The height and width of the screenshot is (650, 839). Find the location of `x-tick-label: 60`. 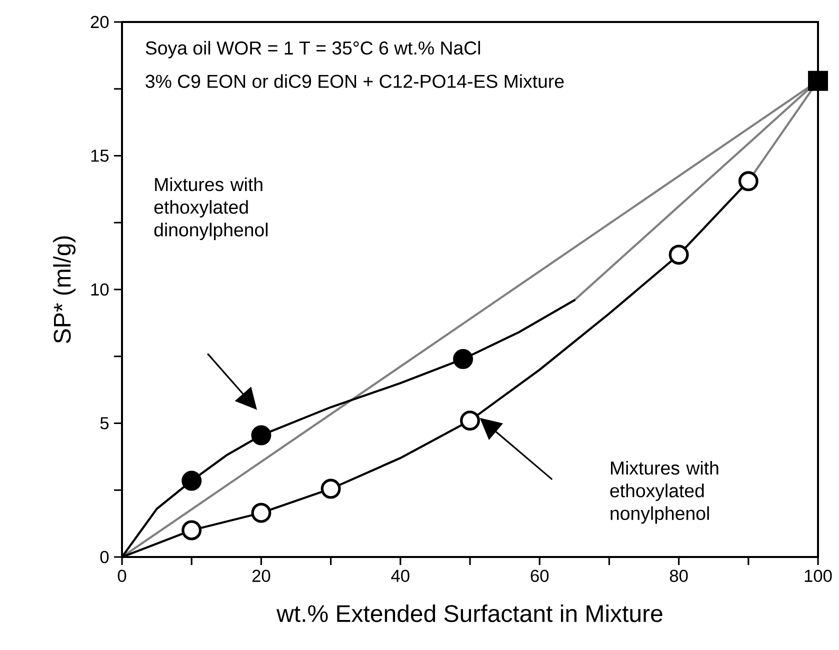

x-tick-label: 60 is located at coordinates (539, 576).